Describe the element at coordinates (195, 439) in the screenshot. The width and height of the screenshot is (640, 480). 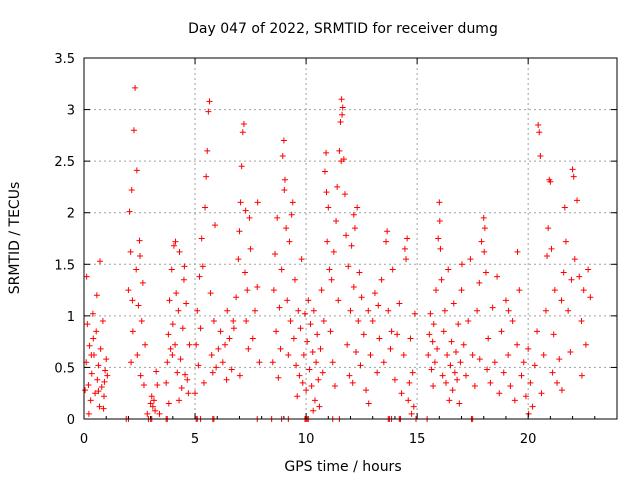
I see `x-tick-label: 5` at that location.